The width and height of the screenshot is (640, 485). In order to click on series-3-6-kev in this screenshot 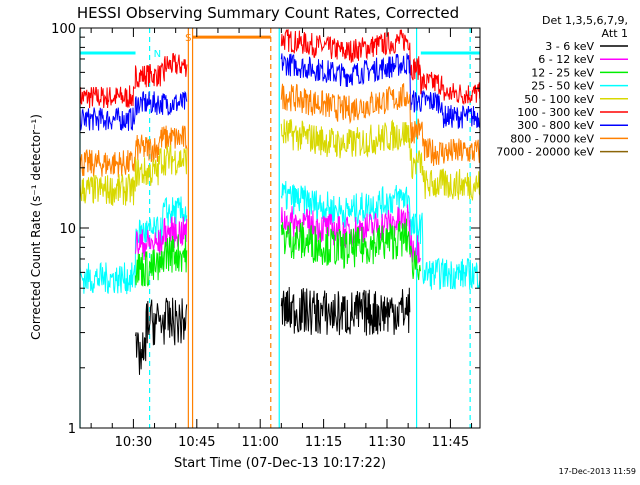, I will do `click(273, 330)`.